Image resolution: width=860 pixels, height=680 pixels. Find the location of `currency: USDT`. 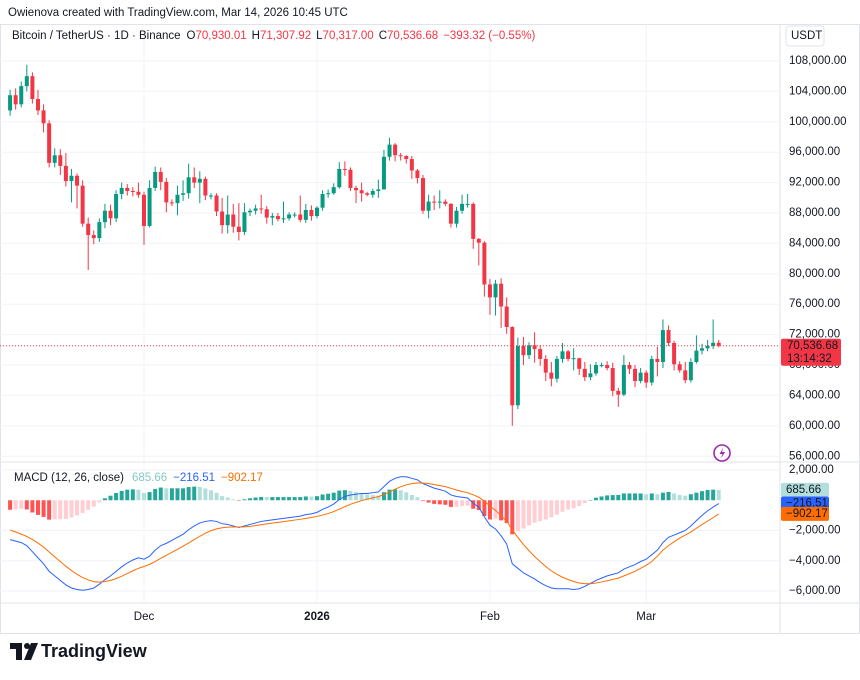

currency: USDT is located at coordinates (806, 36).